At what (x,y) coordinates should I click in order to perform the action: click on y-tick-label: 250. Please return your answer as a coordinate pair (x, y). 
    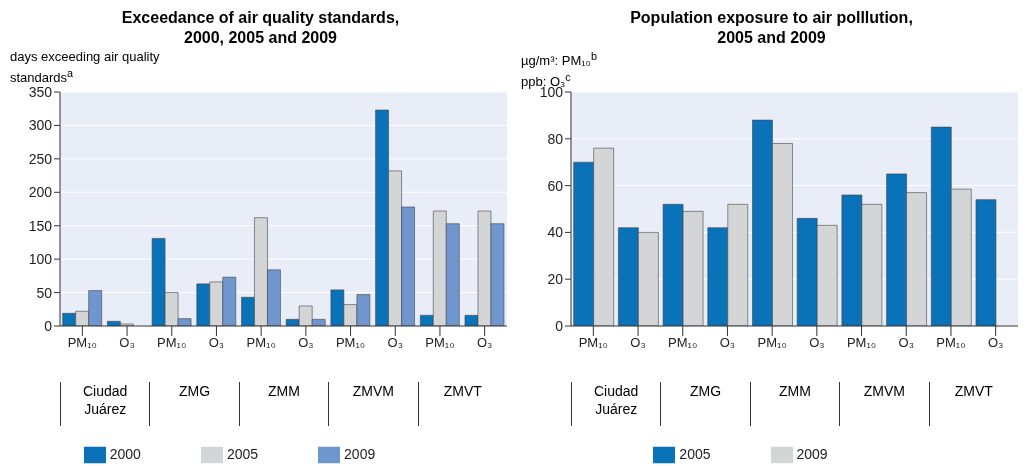
    Looking at the image, I should click on (40, 158).